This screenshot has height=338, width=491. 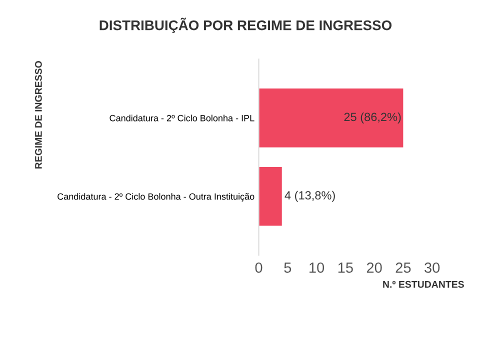 I want to click on x-tick-label: 15, so click(x=345, y=267).